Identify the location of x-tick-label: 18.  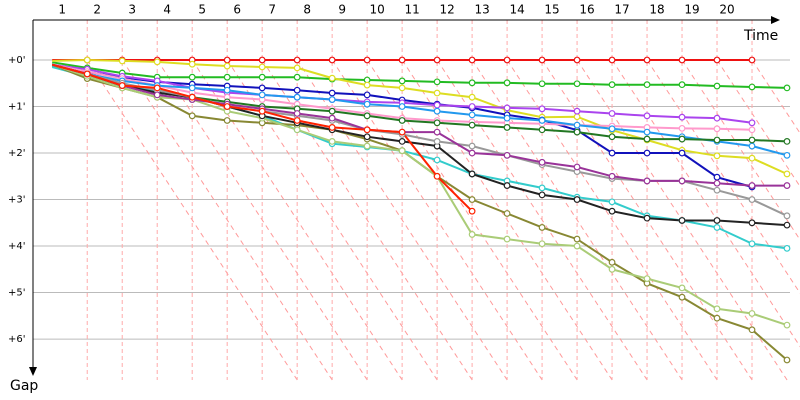
(656, 10).